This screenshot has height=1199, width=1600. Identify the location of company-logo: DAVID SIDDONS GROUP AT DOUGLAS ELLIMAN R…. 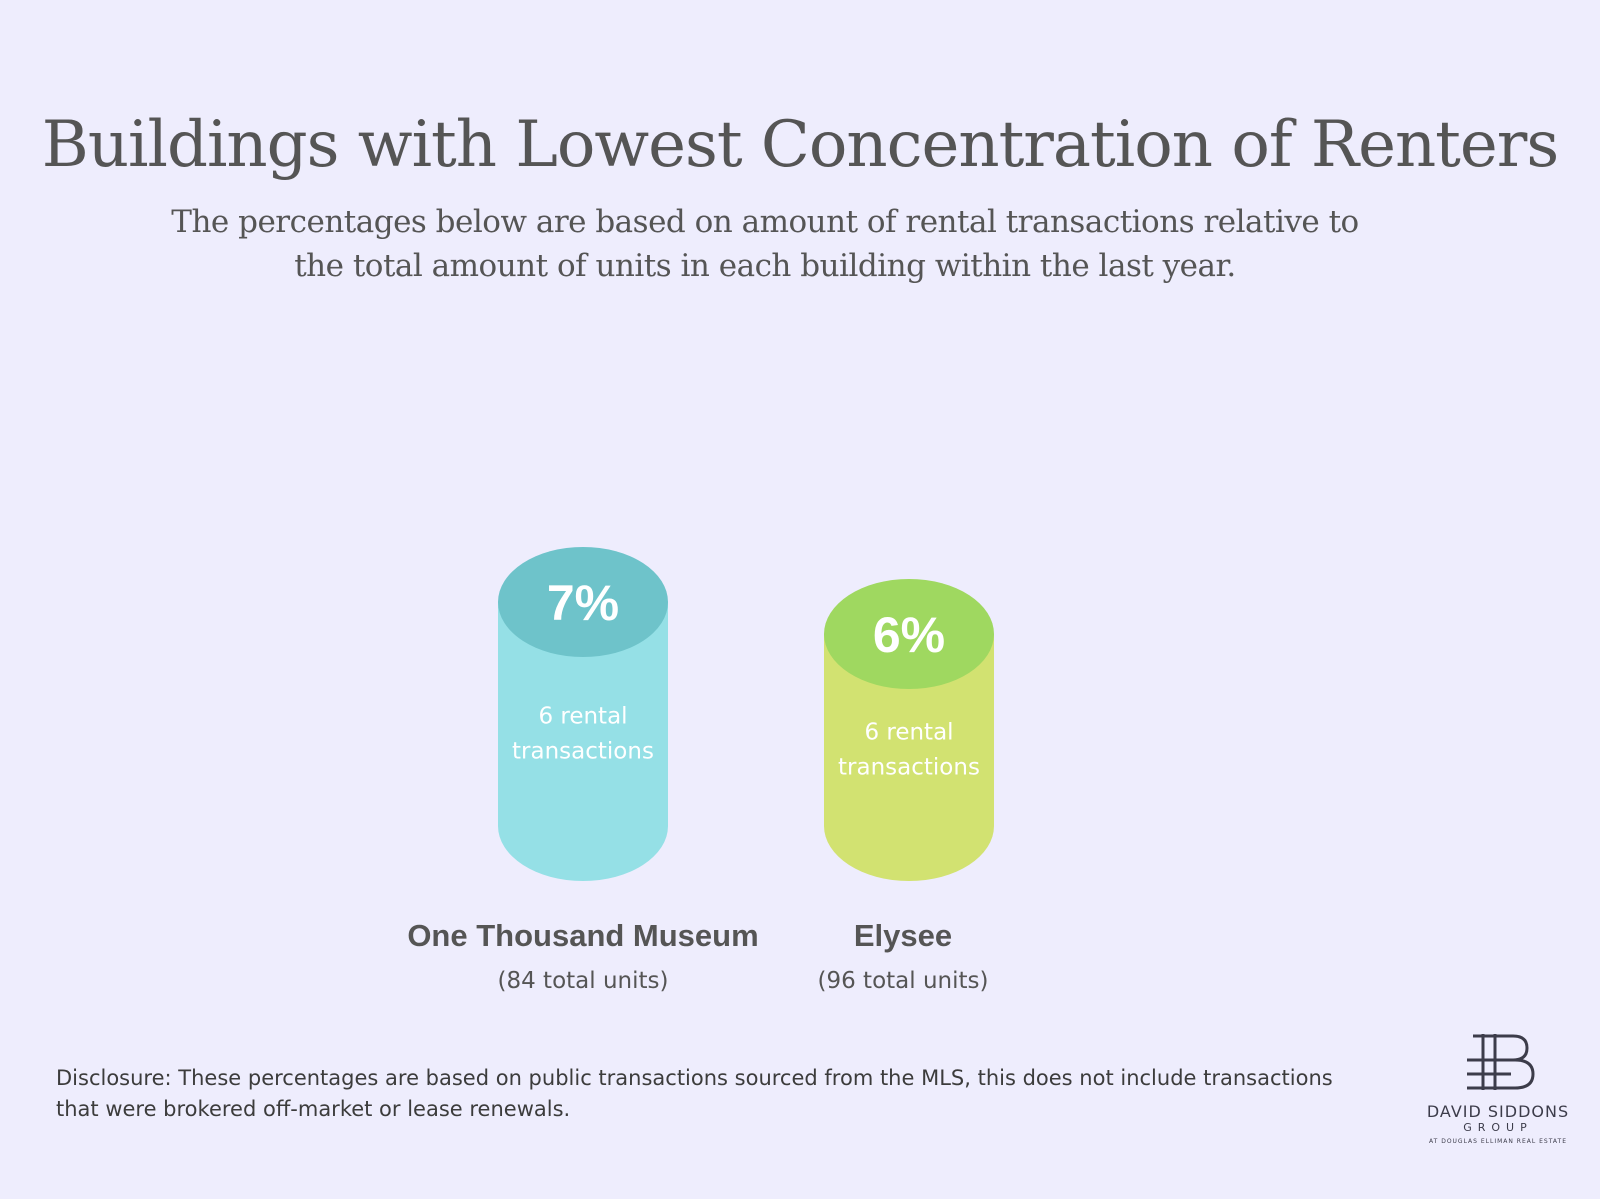
(1498, 1087).